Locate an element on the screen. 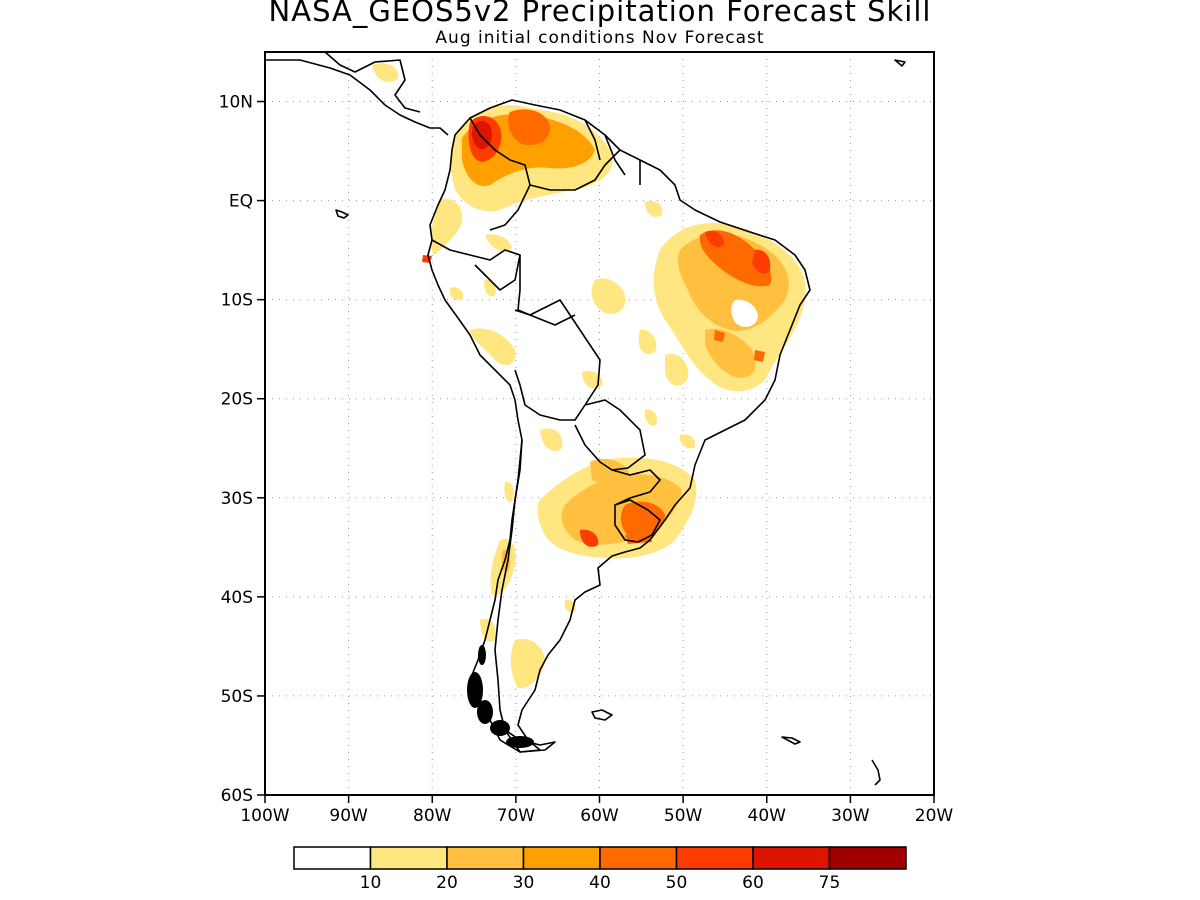 The image size is (1200, 900). central-america is located at coordinates (357, 97).